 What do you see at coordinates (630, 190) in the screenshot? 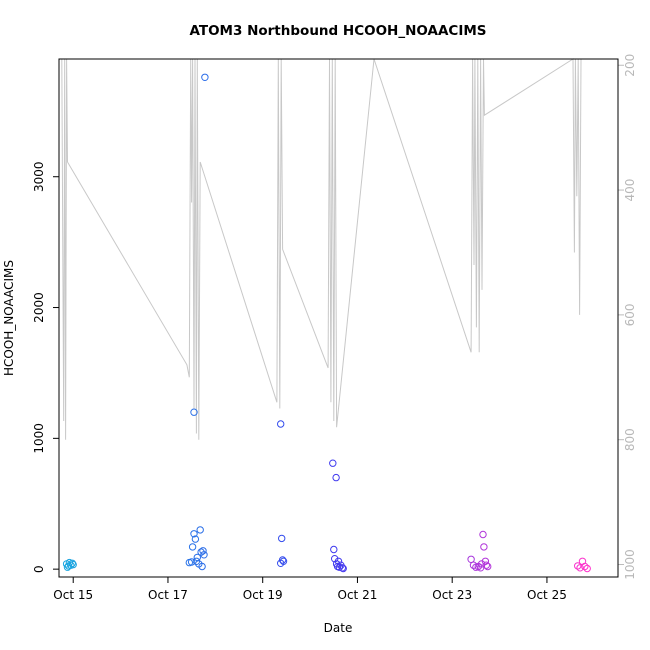
I see `y2-tick-label: 400` at bounding box center [630, 190].